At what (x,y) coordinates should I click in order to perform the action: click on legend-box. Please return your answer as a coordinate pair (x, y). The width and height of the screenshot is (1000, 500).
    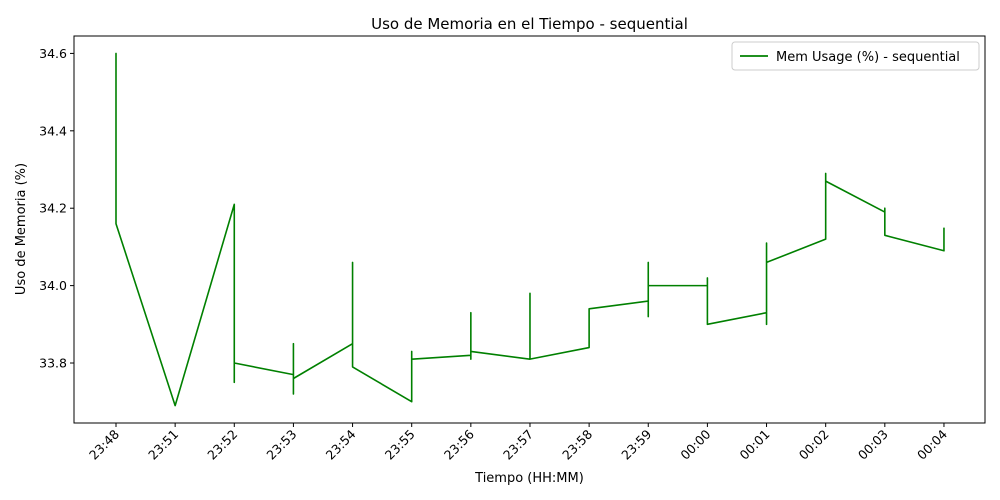
    Looking at the image, I should click on (855, 56).